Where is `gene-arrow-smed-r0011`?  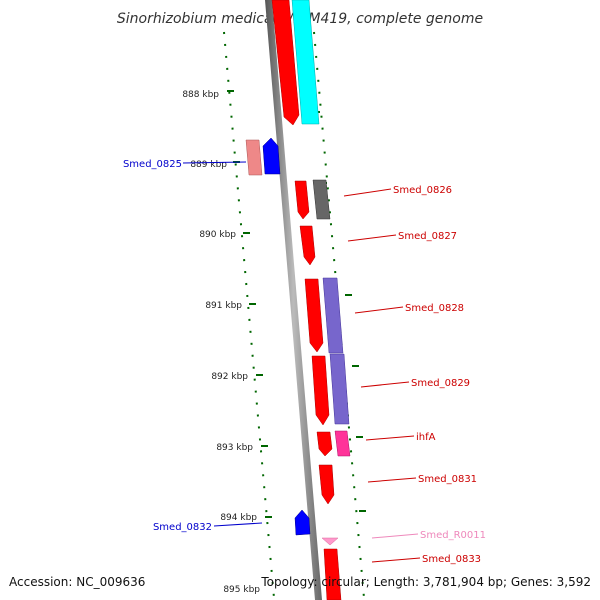 gene-arrow-smed-r0011 is located at coordinates (330, 541).